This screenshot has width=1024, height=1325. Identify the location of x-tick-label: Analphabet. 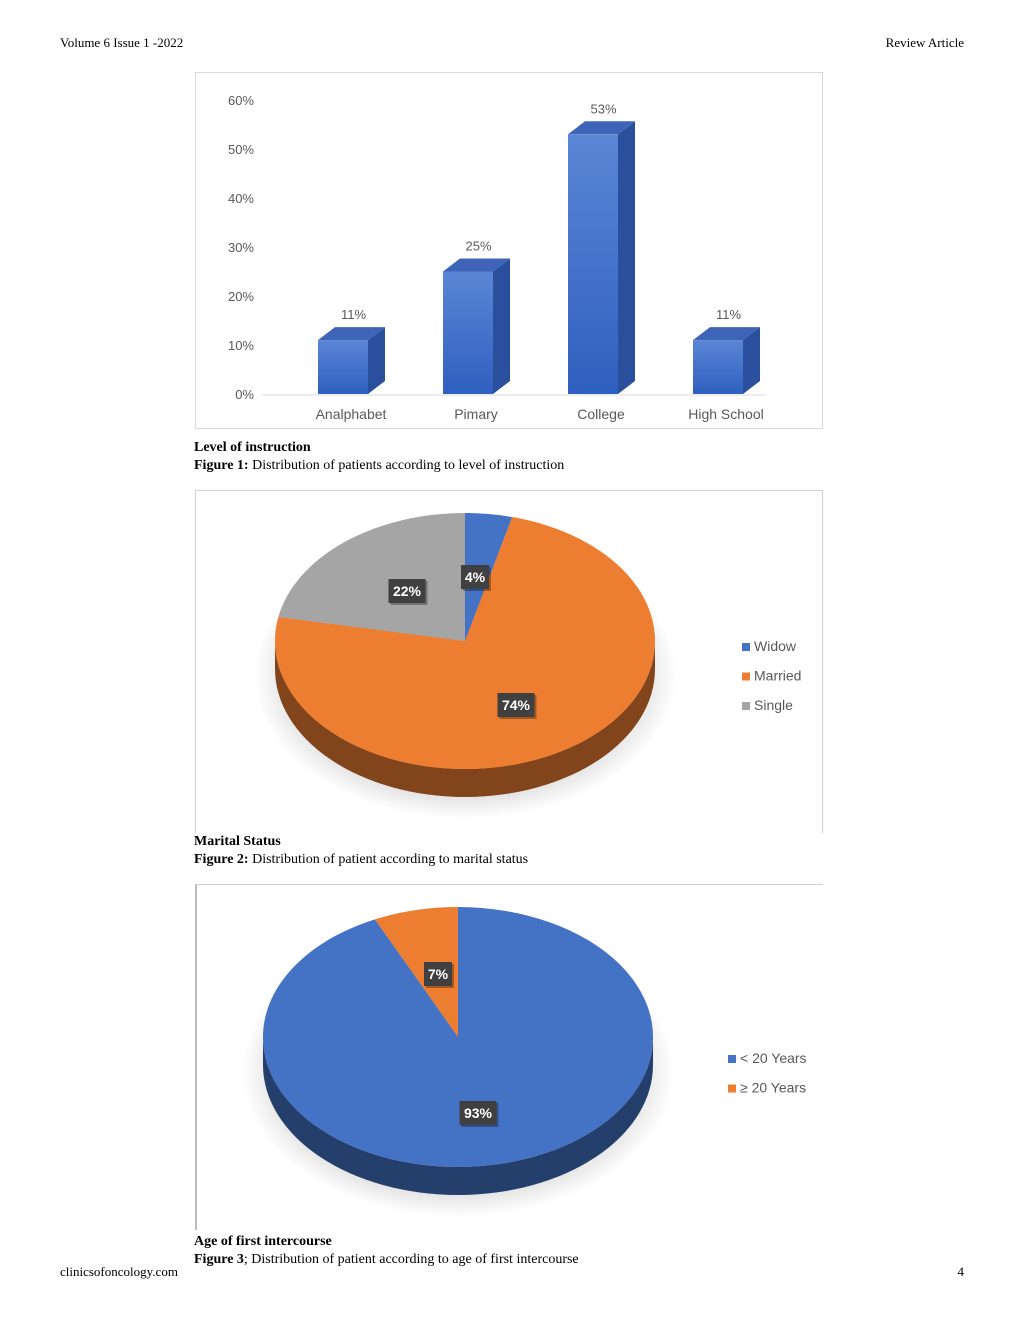
(351, 414).